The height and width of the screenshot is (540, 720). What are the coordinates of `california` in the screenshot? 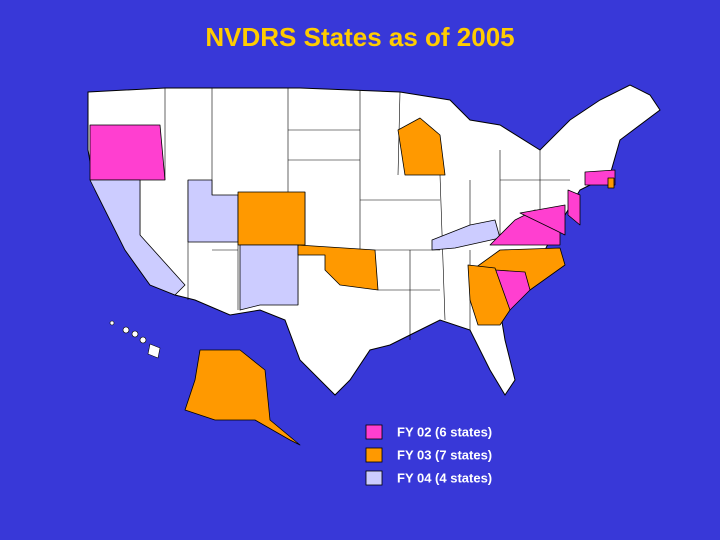 It's located at (137, 237).